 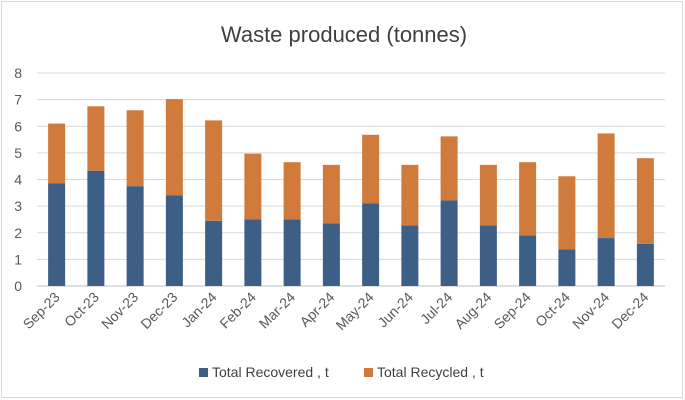 I want to click on x-tick-label-sep-24: Sep-24, so click(x=512, y=310).